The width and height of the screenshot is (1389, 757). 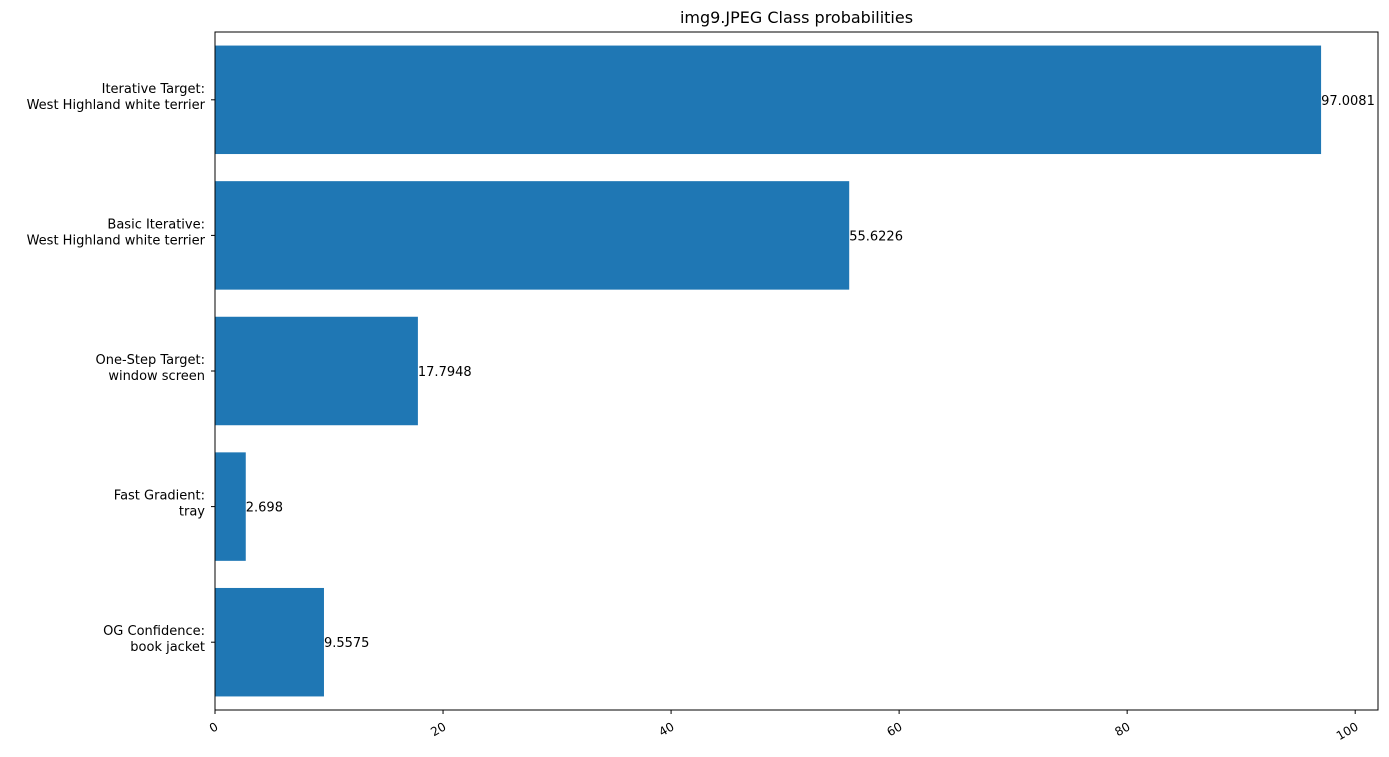 What do you see at coordinates (192, 512) in the screenshot?
I see `y-tick-label: tray` at bounding box center [192, 512].